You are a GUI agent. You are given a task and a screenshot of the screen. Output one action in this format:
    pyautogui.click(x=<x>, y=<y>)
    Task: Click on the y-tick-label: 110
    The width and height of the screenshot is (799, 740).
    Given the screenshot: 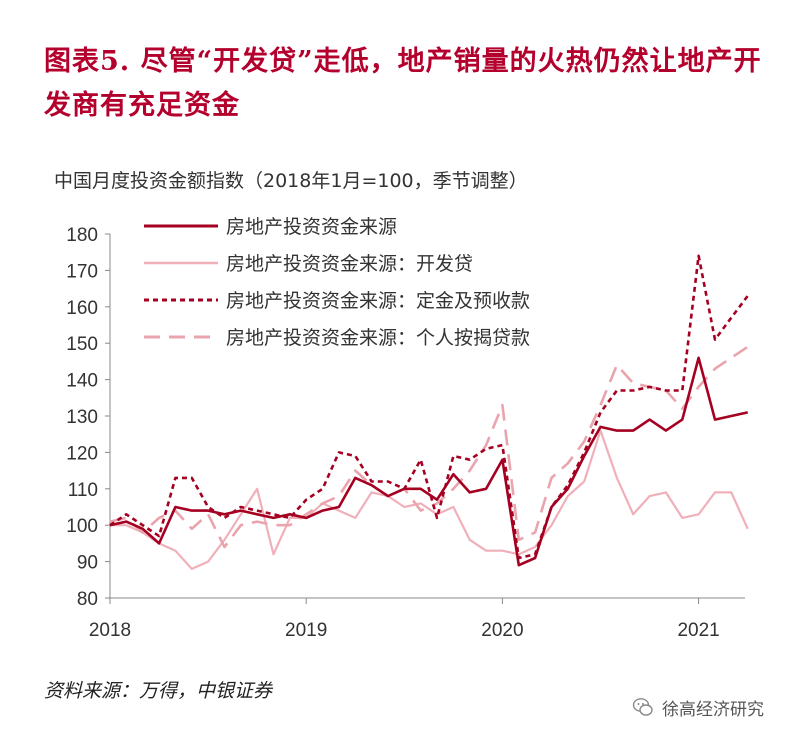 What is the action you would take?
    pyautogui.click(x=83, y=490)
    